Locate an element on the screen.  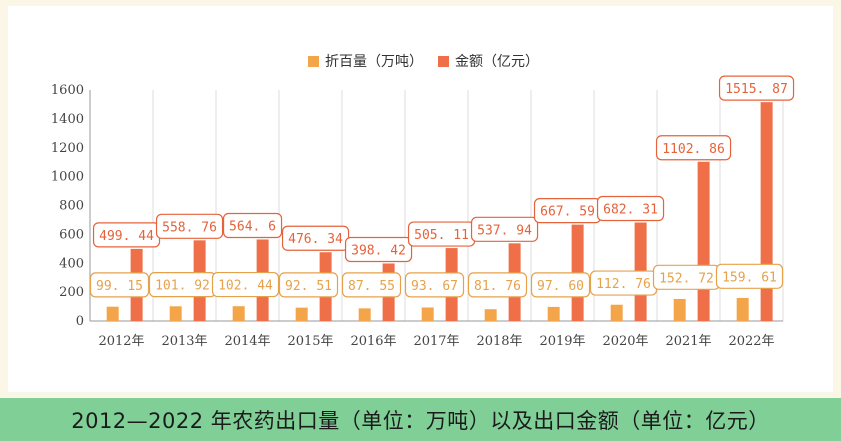
x-tick-label: 2021年 is located at coordinates (688, 341).